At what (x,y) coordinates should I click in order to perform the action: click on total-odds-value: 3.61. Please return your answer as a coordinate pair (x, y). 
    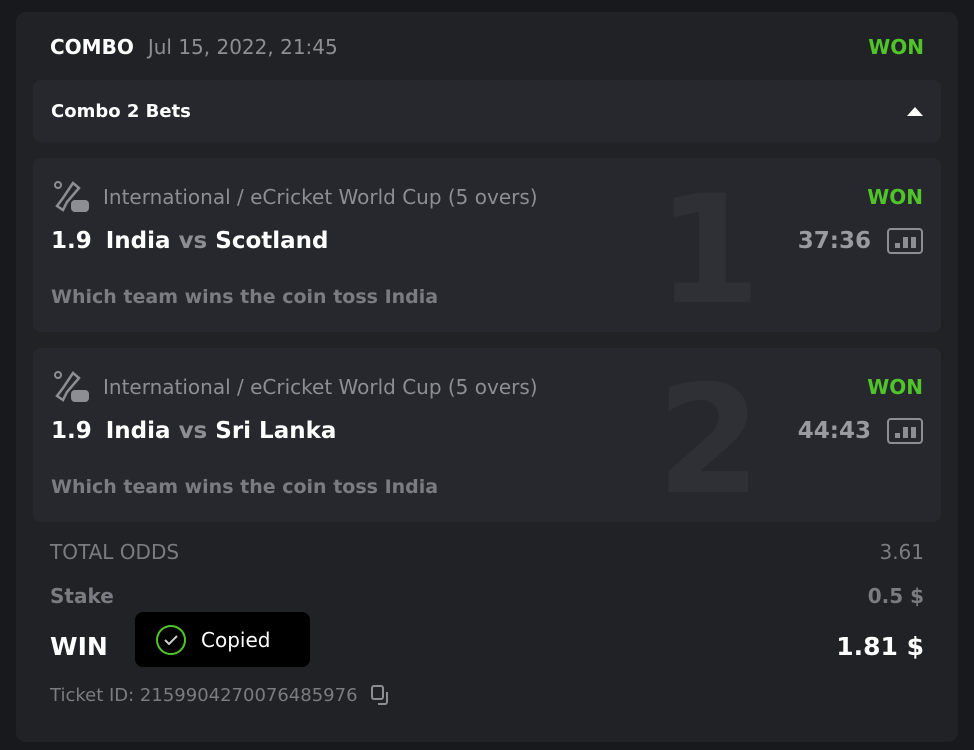
    Looking at the image, I should click on (901, 552).